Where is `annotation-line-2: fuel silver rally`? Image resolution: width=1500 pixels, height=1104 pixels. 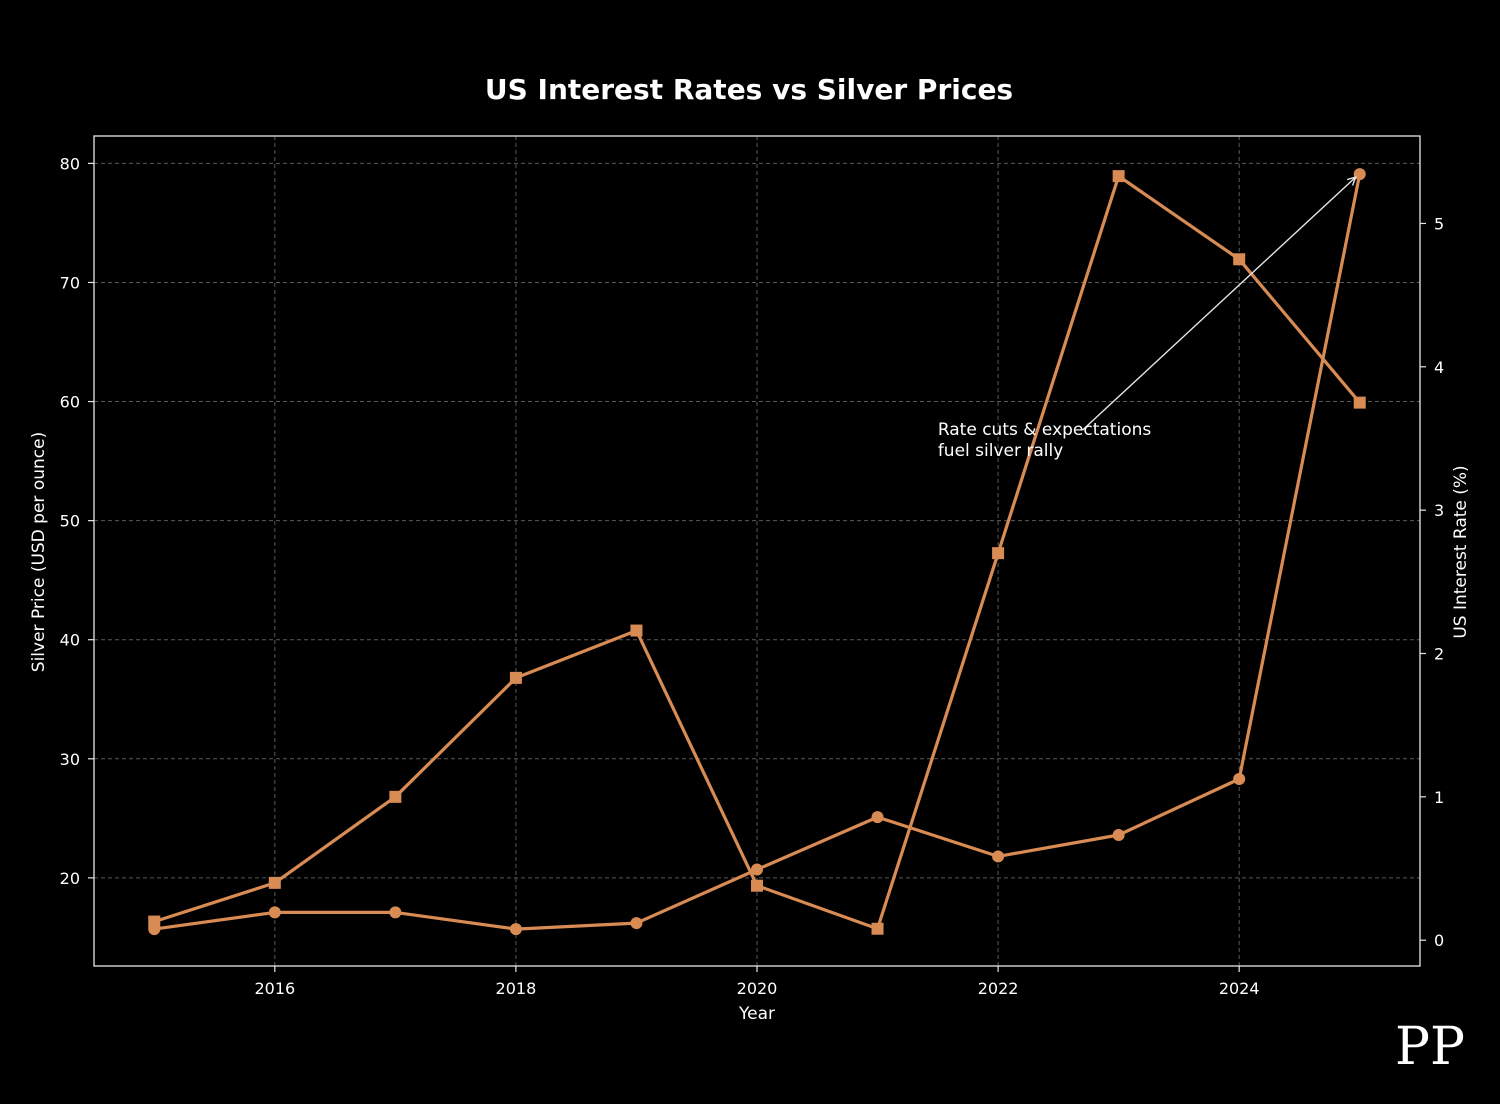 annotation-line-2: fuel silver rally is located at coordinates (1000, 451).